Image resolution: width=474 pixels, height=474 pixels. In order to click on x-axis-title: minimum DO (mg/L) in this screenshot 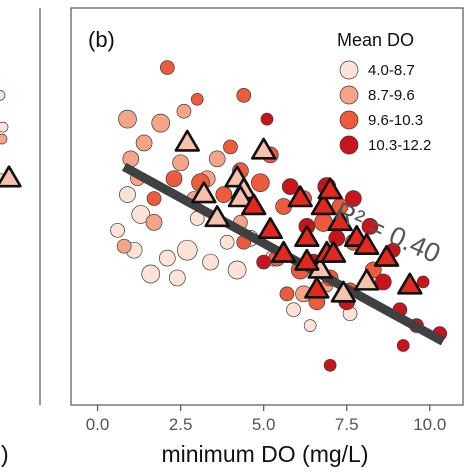, I will do `click(264, 454)`.